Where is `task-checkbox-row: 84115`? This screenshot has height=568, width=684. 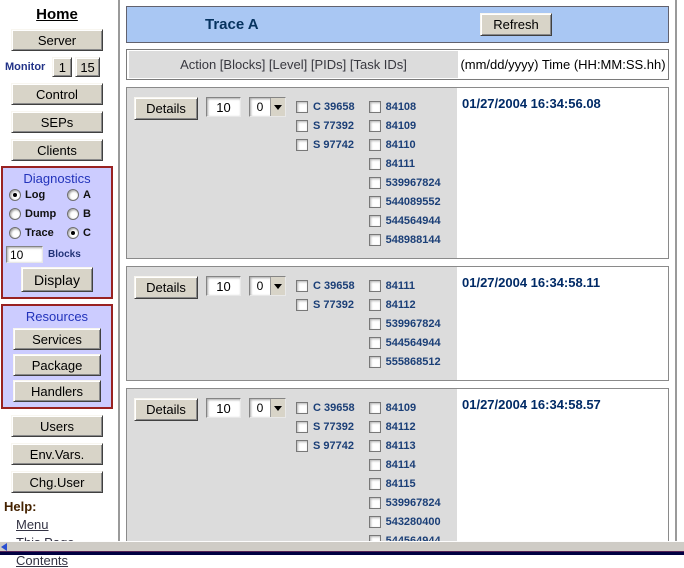
task-checkbox-row: 84115 is located at coordinates (412, 483).